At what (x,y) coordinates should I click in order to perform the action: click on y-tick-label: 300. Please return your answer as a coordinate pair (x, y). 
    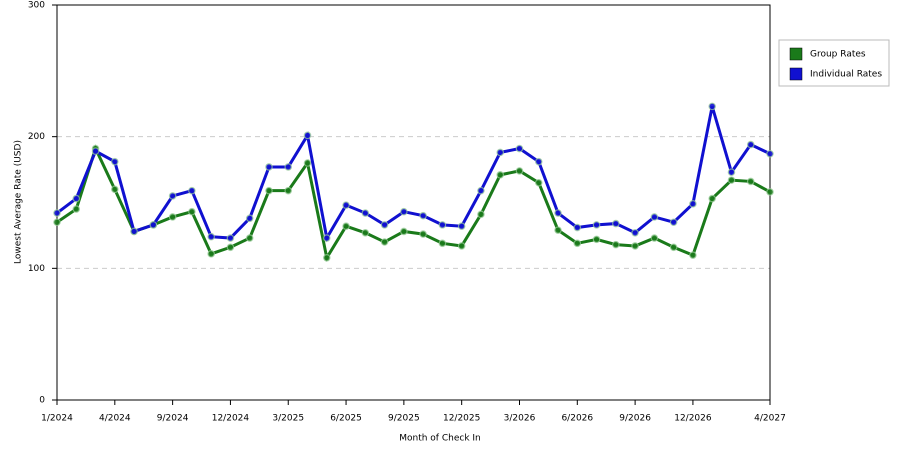
    Looking at the image, I should click on (36, 6).